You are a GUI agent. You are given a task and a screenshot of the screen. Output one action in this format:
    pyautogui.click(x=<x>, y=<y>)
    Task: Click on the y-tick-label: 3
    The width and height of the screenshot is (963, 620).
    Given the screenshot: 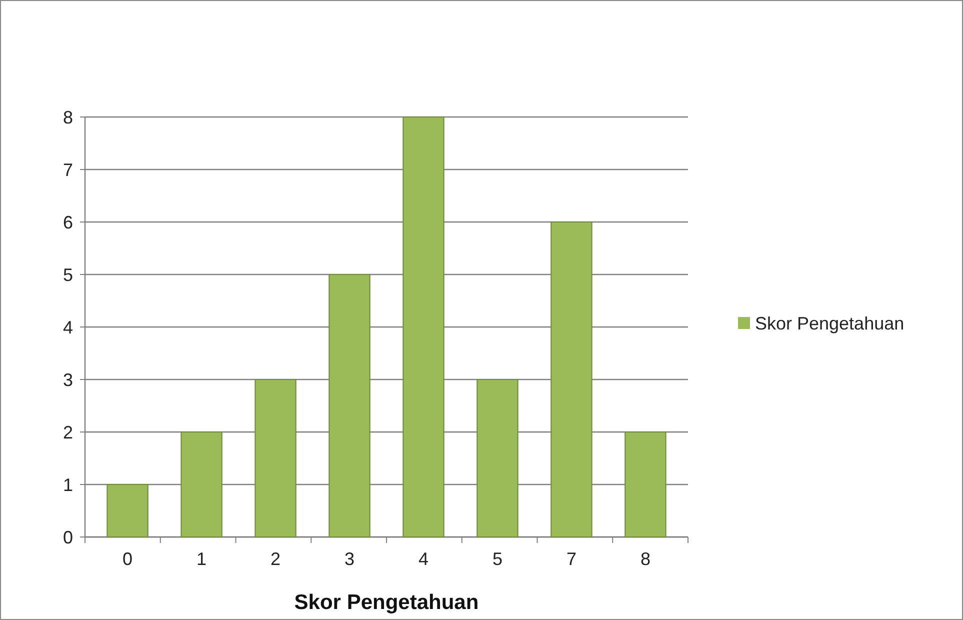 What is the action you would take?
    pyautogui.click(x=67, y=380)
    